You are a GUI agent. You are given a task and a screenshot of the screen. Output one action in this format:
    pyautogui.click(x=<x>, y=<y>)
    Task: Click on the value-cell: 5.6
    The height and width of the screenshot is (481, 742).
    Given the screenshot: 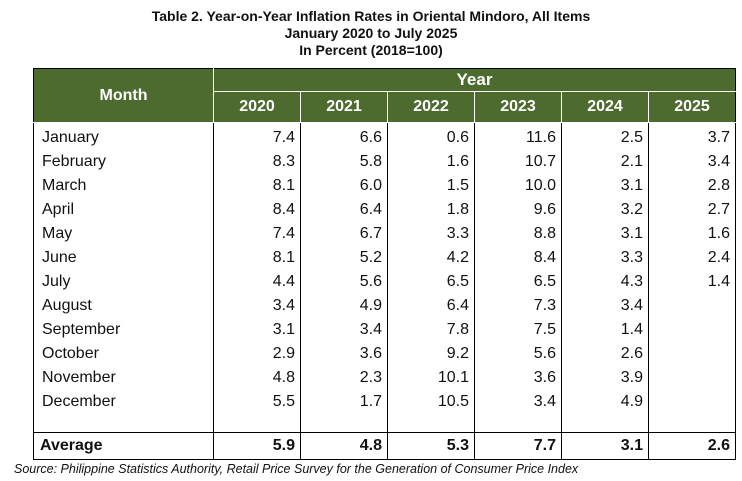 What is the action you would take?
    pyautogui.click(x=518, y=354)
    